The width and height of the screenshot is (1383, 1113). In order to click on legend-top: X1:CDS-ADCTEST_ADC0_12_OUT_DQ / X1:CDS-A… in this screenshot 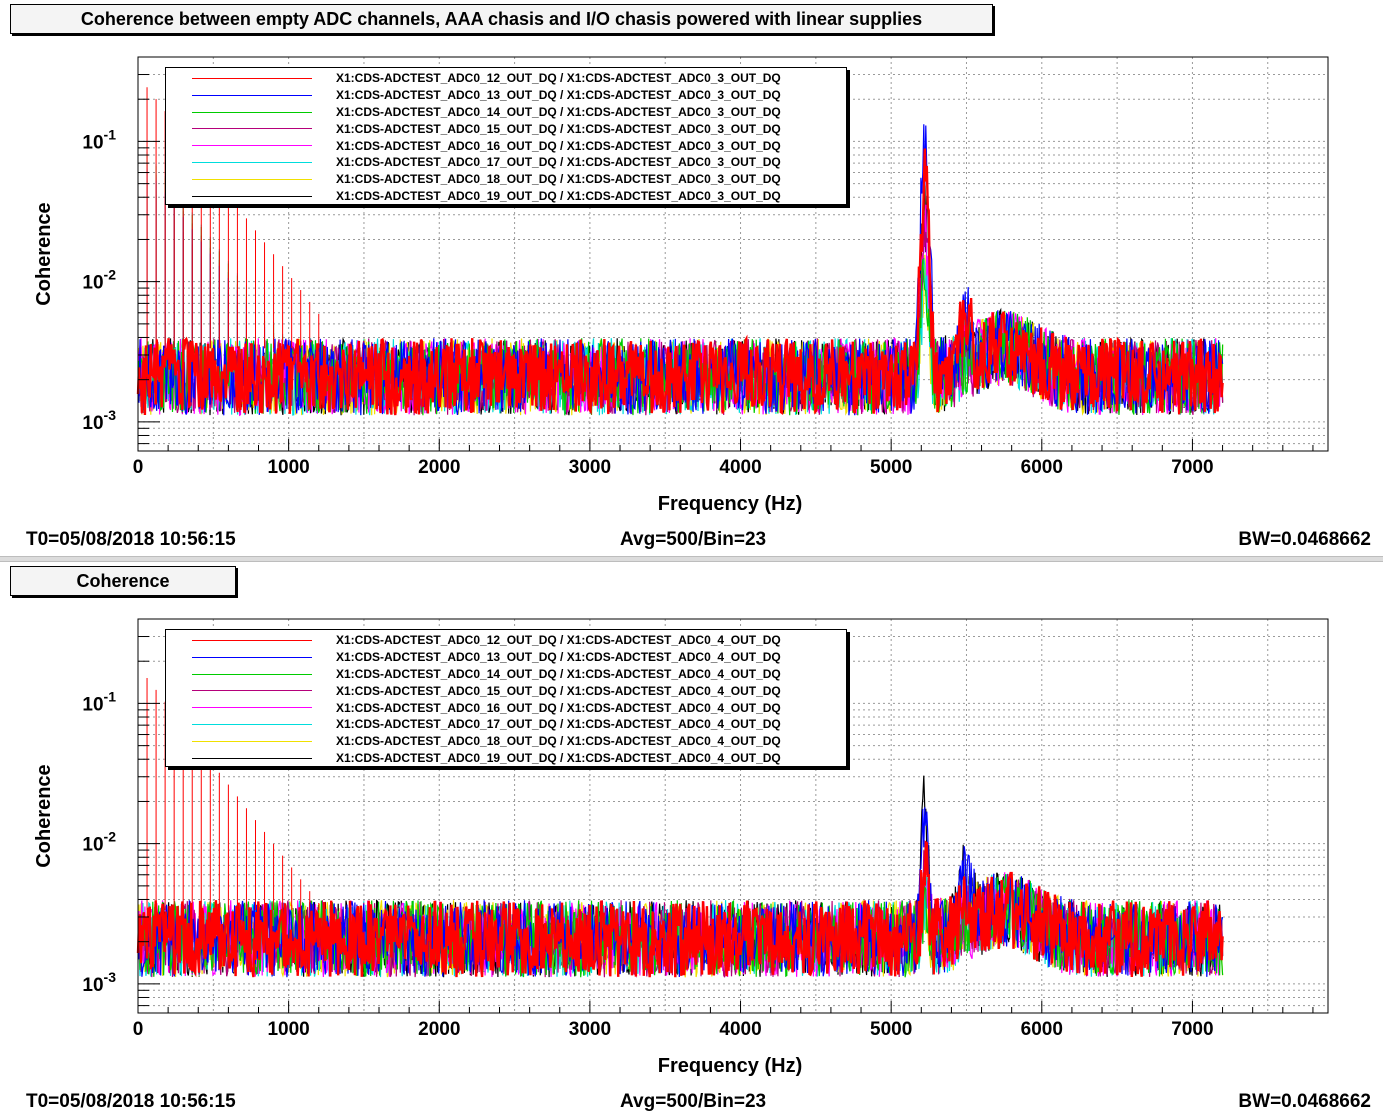, I will do `click(506, 136)`.